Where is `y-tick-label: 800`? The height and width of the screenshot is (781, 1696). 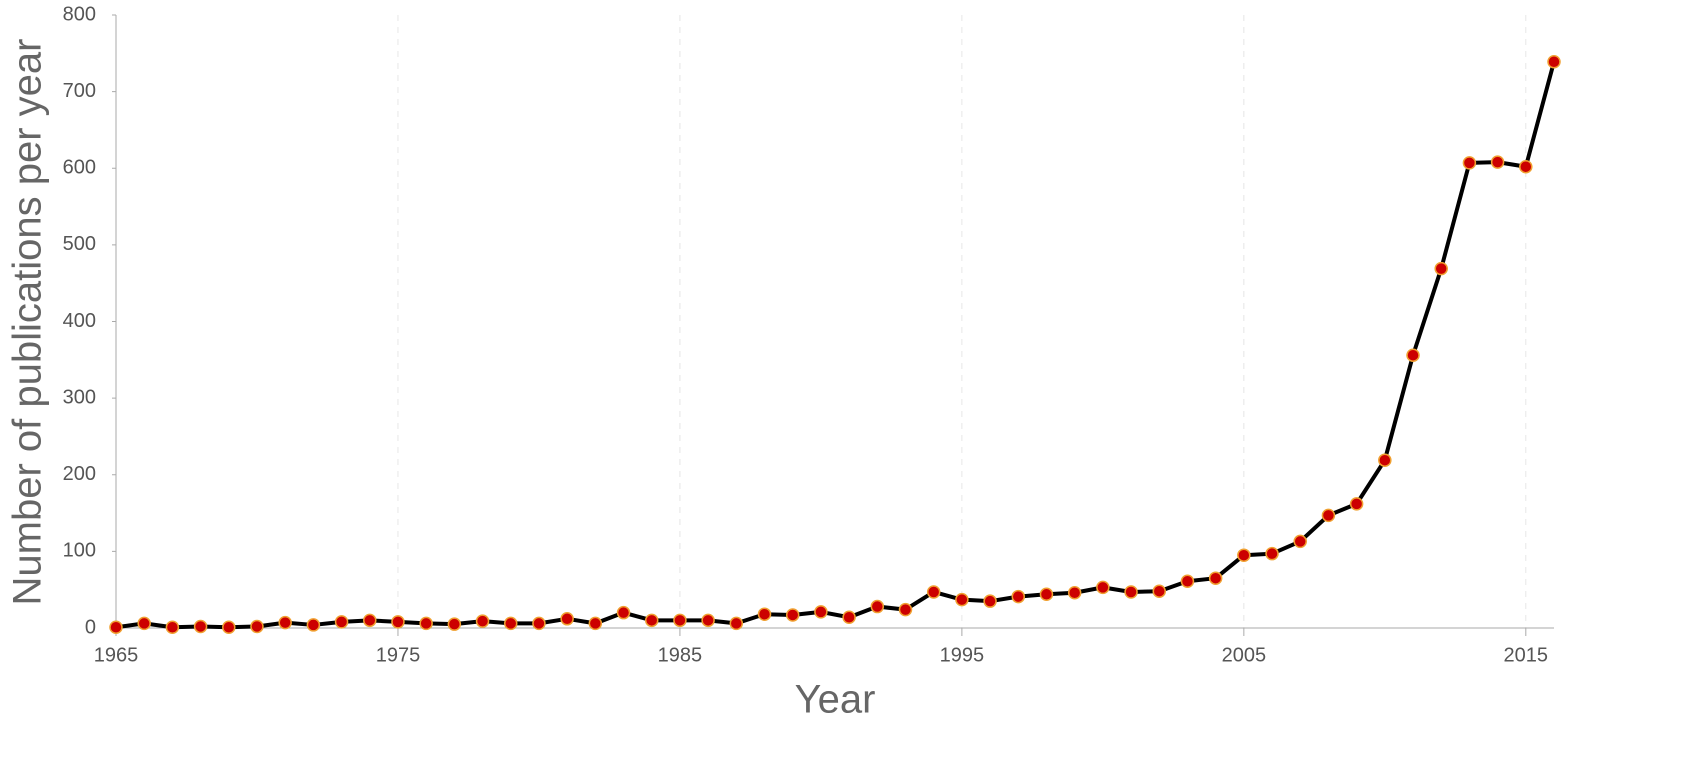 y-tick-label: 800 is located at coordinates (79, 14).